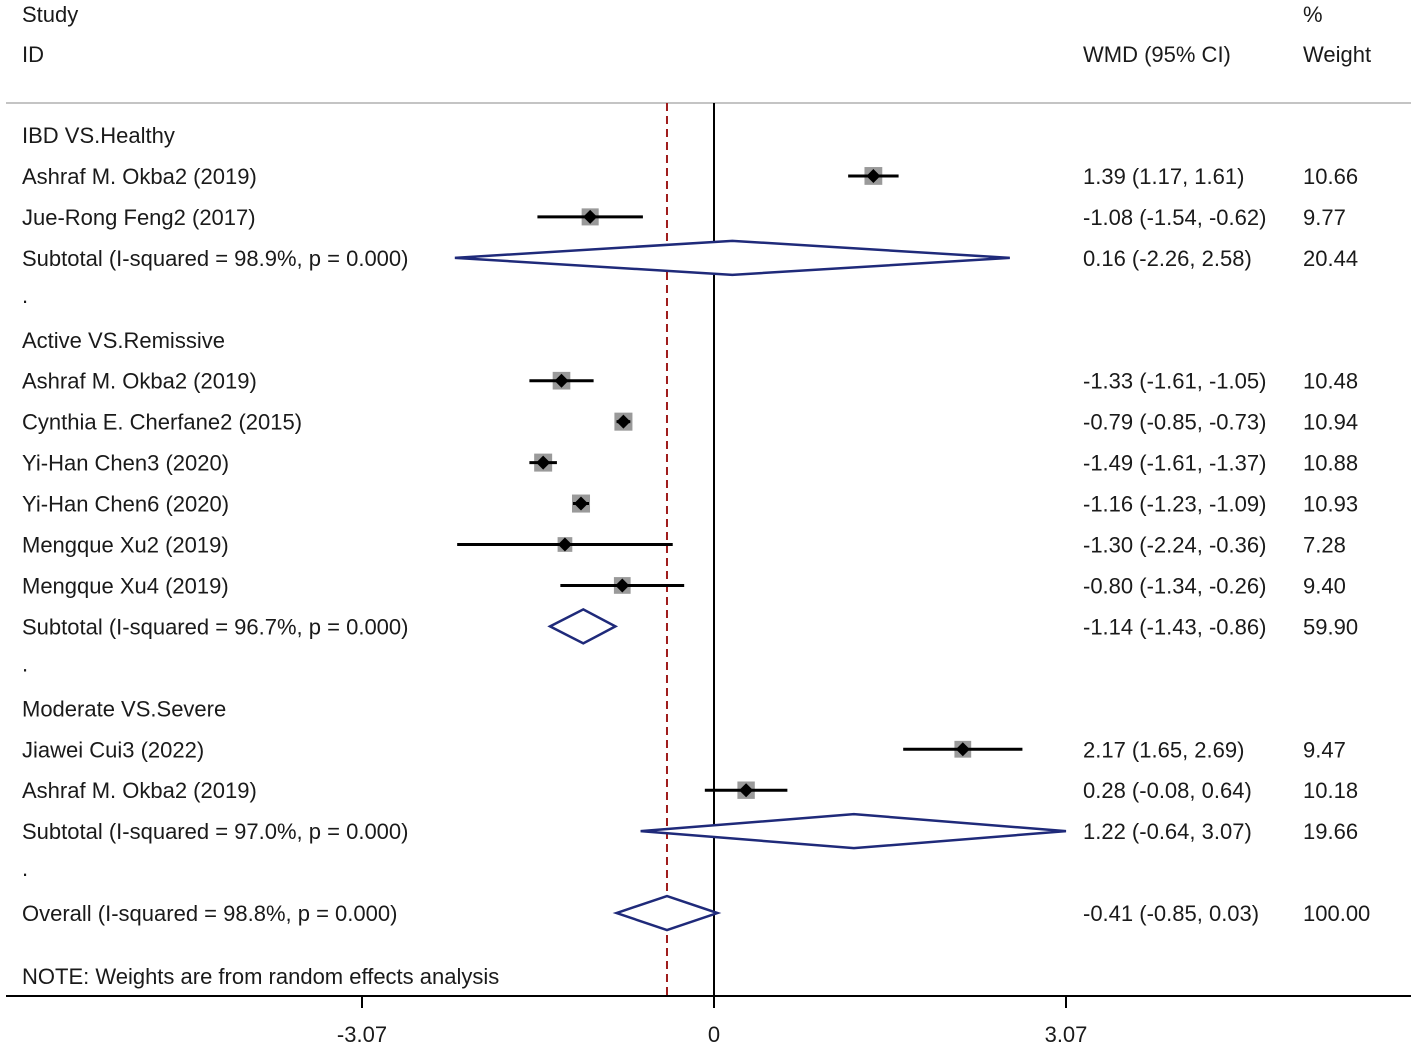 This screenshot has width=1417, height=1047. What do you see at coordinates (1171, 913) in the screenshot?
I see `overall-ci-text: -0.41 (-0.85, 0.03)` at bounding box center [1171, 913].